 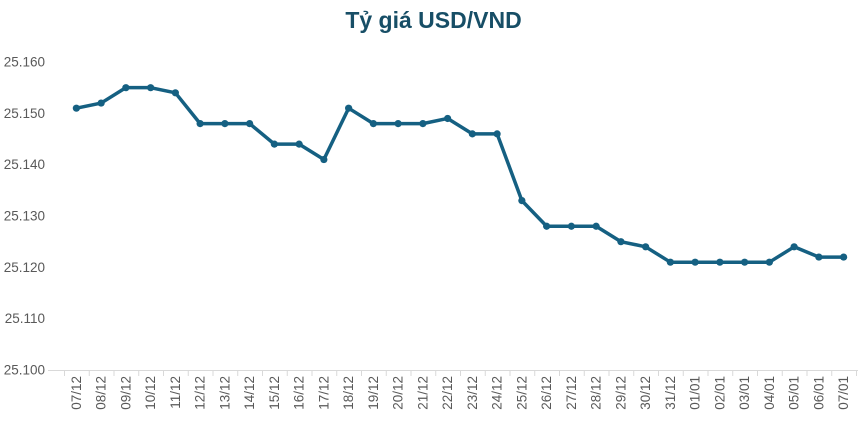 I want to click on x-axis-label: 29/12, so click(x=620, y=393).